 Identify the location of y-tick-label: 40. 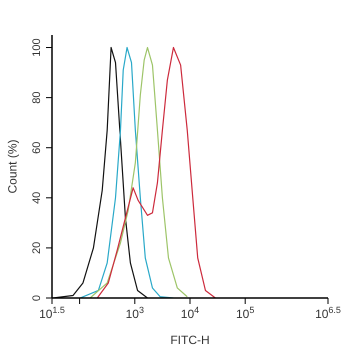
(37, 198).